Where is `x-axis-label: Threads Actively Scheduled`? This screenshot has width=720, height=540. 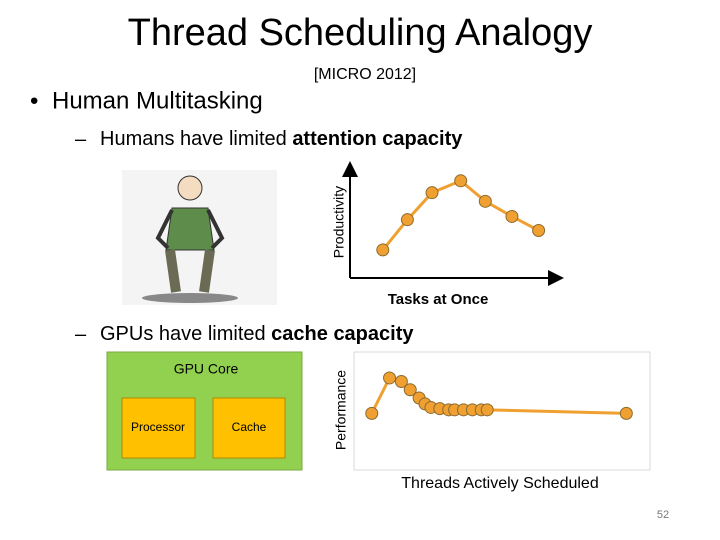
x-axis-label: Threads Actively Scheduled is located at coordinates (499, 483).